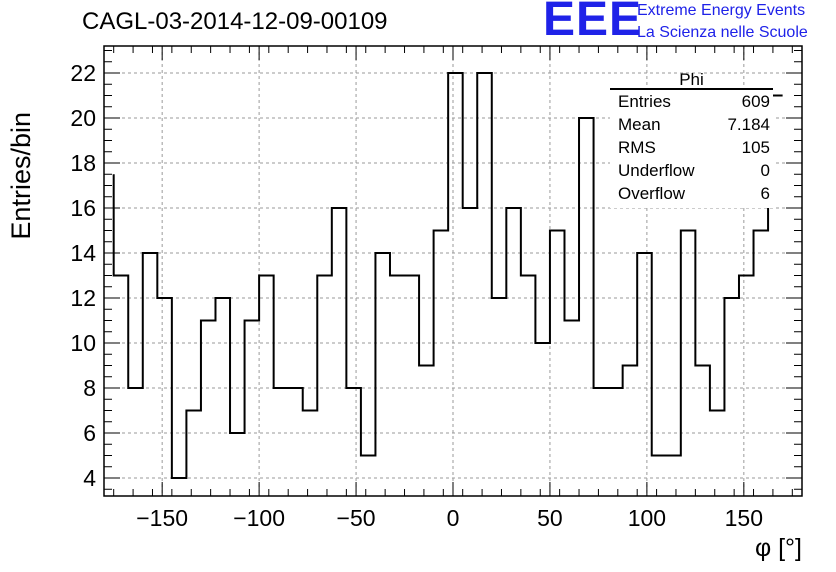  Describe the element at coordinates (652, 193) in the screenshot. I see `stats-key: Overflow` at that location.